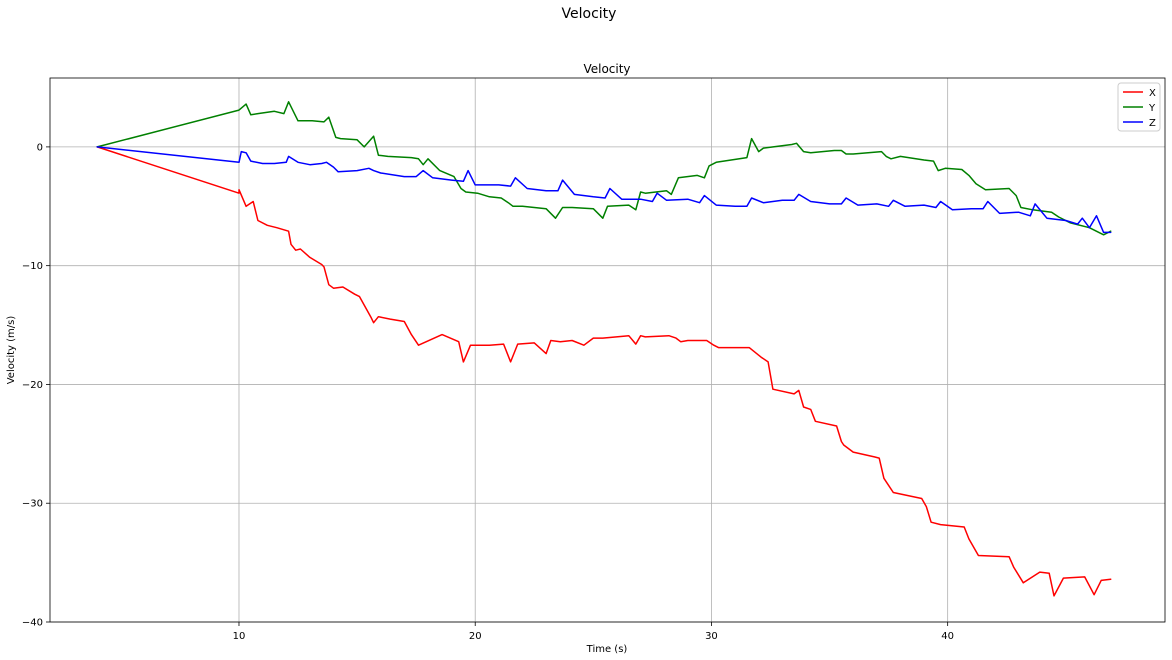 The width and height of the screenshot is (1172, 660). Describe the element at coordinates (1152, 108) in the screenshot. I see `legend-label-y: Y` at that location.